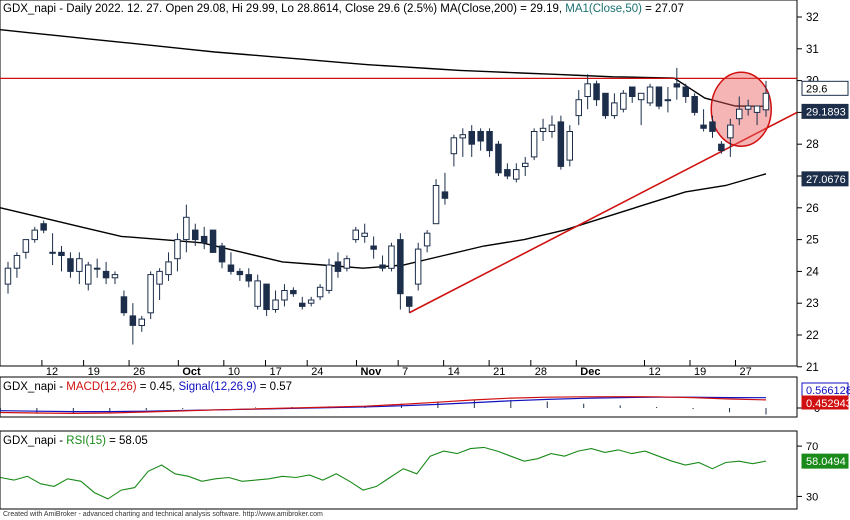  What do you see at coordinates (383, 68) in the screenshot?
I see `ma200-path` at bounding box center [383, 68].